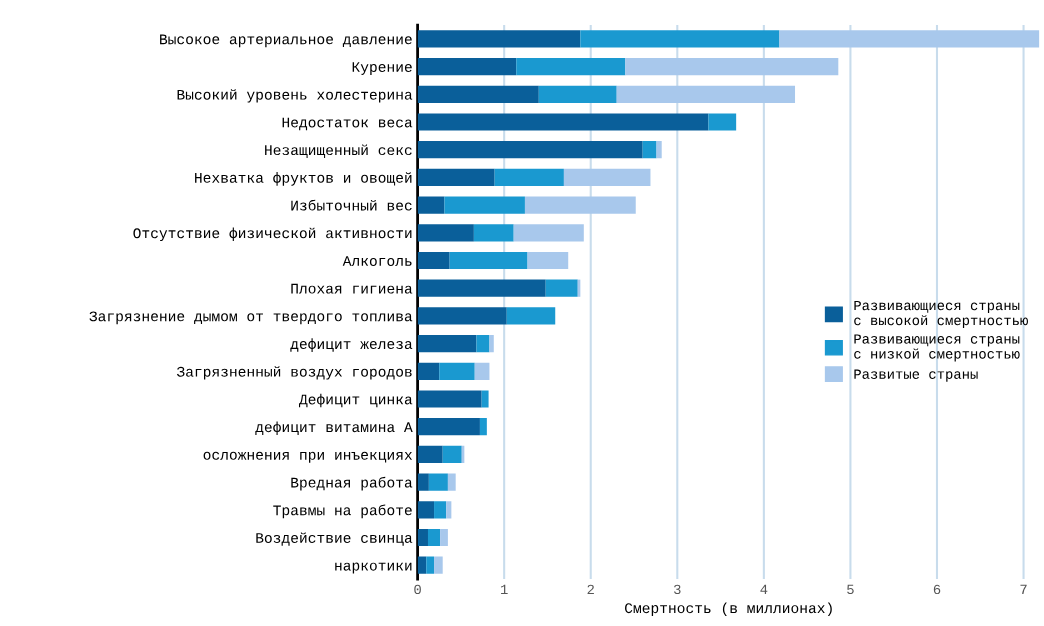 The image size is (1044, 626). Describe the element at coordinates (295, 96) in the screenshot. I see `y-tick-label: Высокий уровень холестерина` at that location.